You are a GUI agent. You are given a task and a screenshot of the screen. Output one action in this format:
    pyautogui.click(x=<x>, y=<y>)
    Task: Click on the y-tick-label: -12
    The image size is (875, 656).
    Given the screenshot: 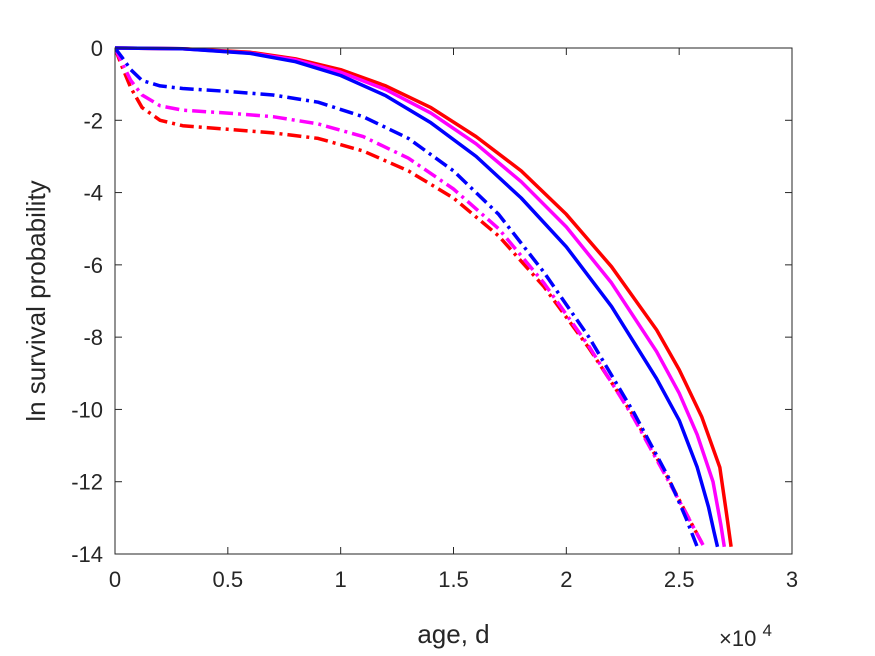 What is the action you would take?
    pyautogui.click(x=87, y=482)
    